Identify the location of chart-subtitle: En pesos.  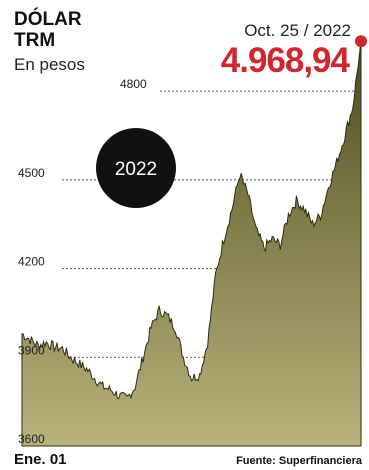
(49, 64).